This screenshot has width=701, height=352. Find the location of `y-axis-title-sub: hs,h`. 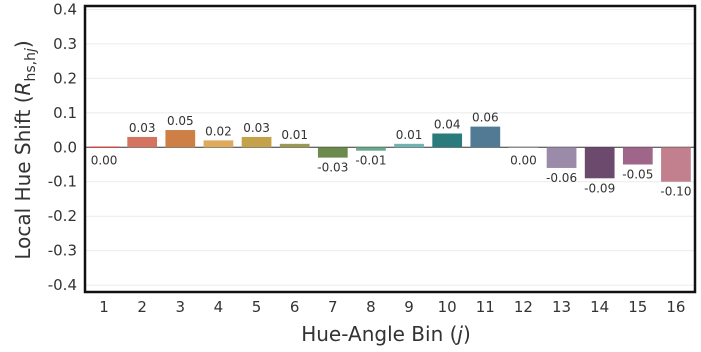

y-axis-title-sub: hs,h is located at coordinates (31, 67).